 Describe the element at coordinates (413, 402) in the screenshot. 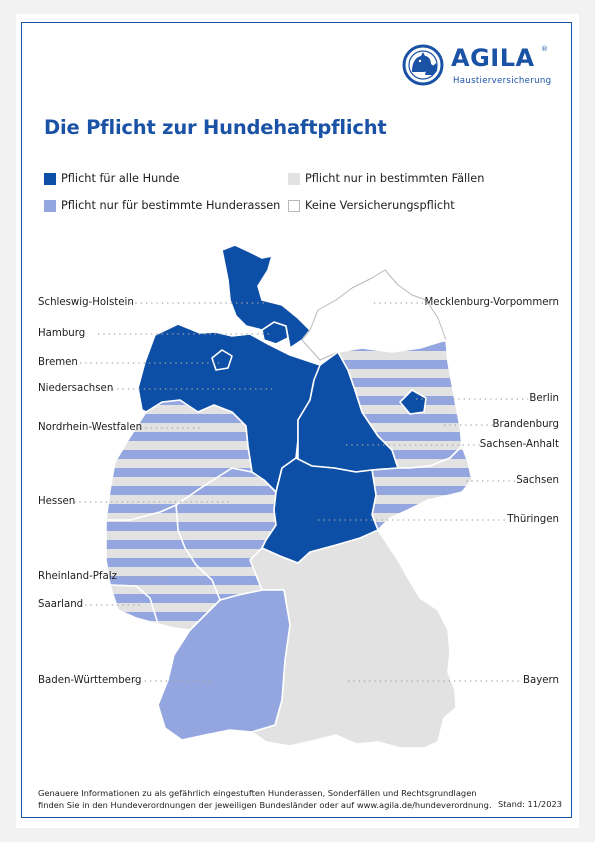

I see `state-berlin` at that location.